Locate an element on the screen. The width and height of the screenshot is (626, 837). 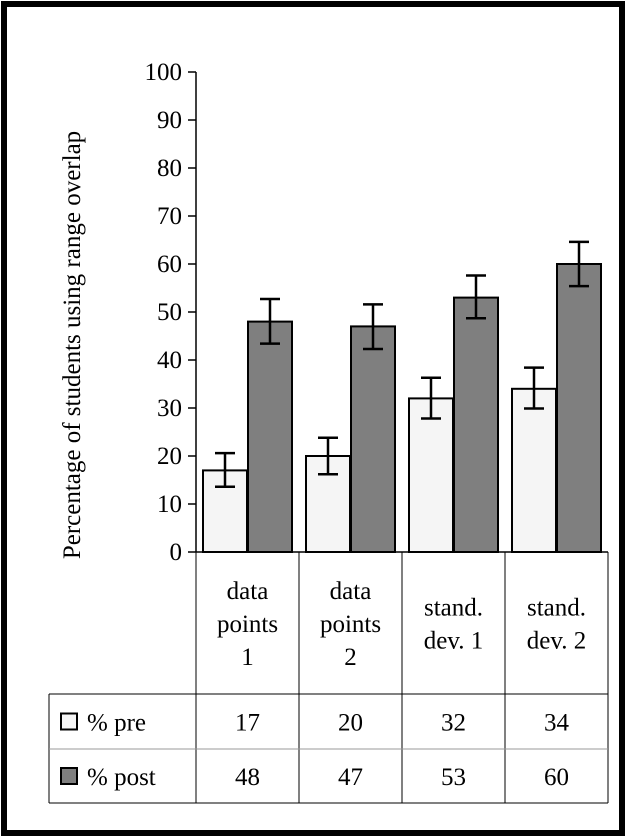
legend-label: % post is located at coordinates (121, 777).